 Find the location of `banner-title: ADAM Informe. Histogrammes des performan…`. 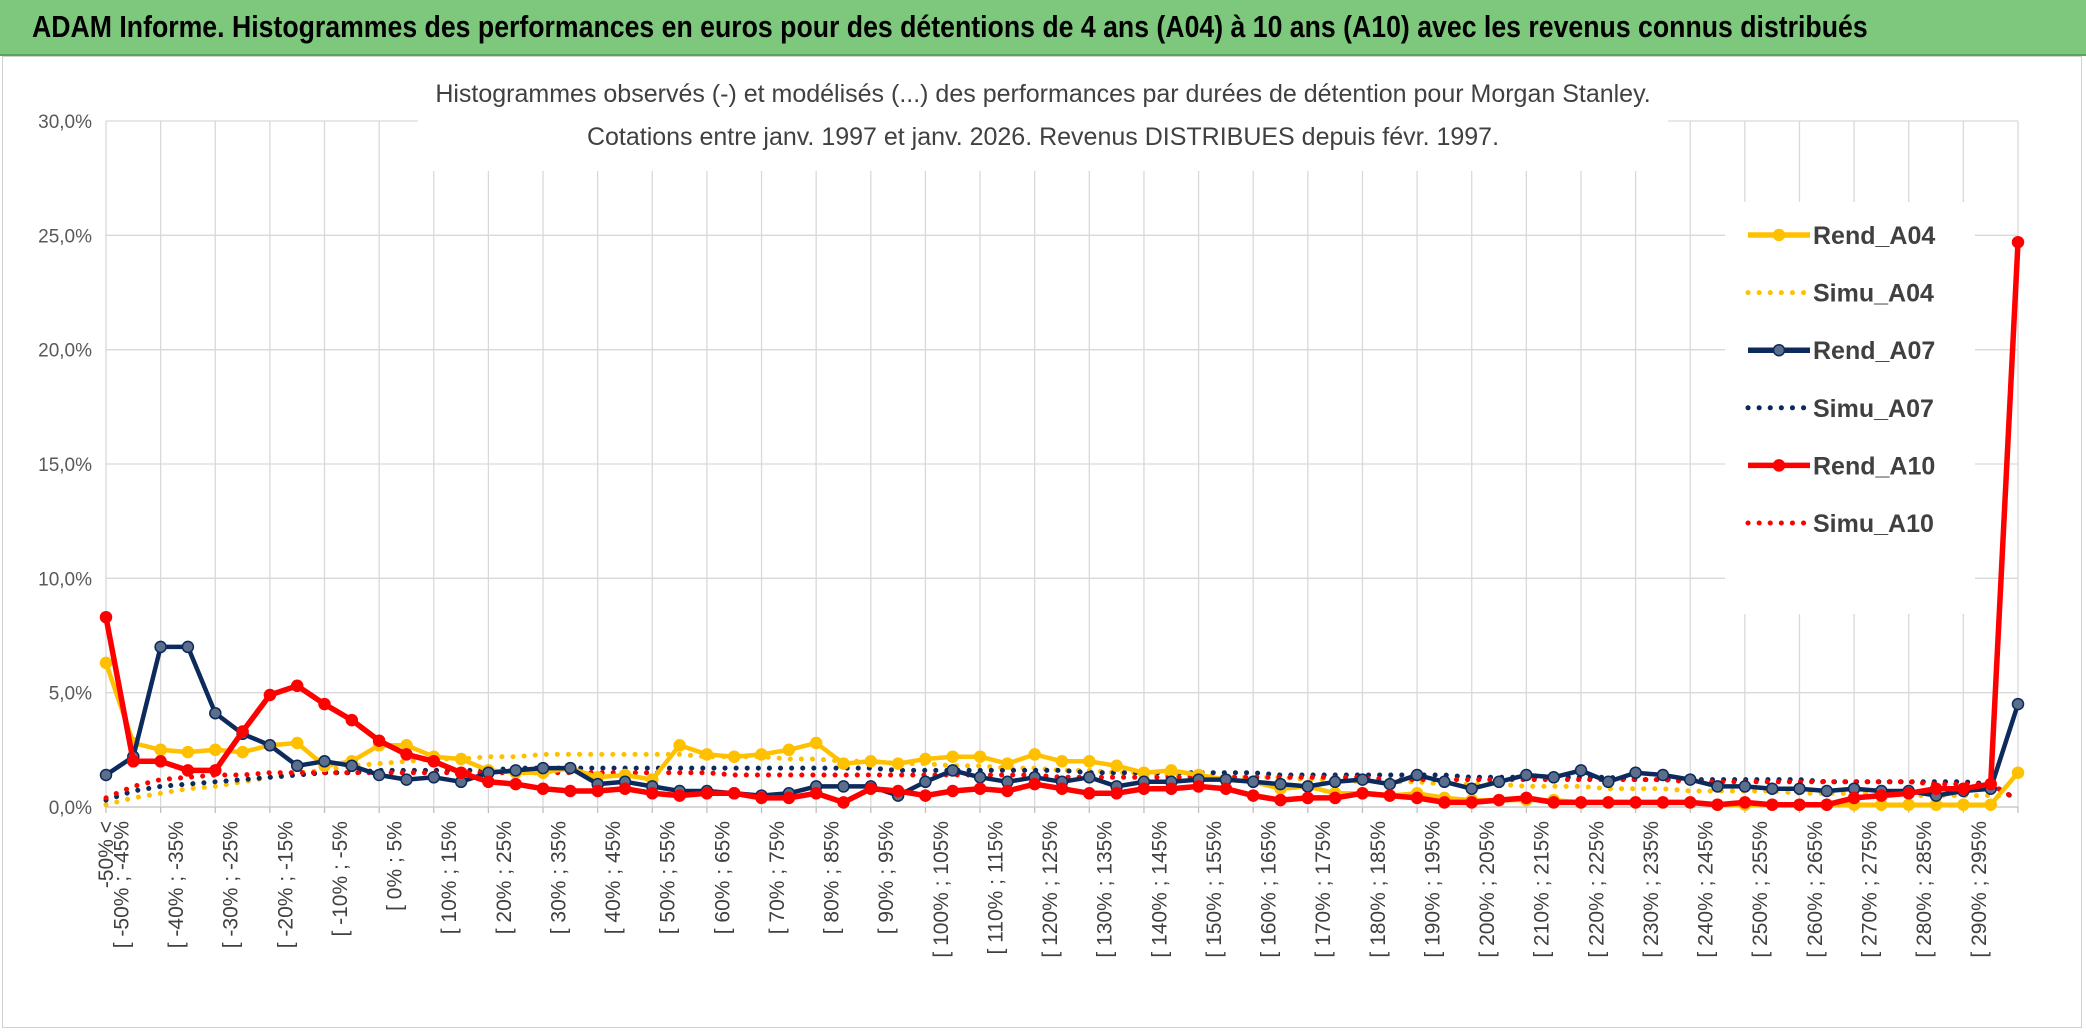

banner-title: ADAM Informe. Histogrammes des performan… is located at coordinates (950, 26).